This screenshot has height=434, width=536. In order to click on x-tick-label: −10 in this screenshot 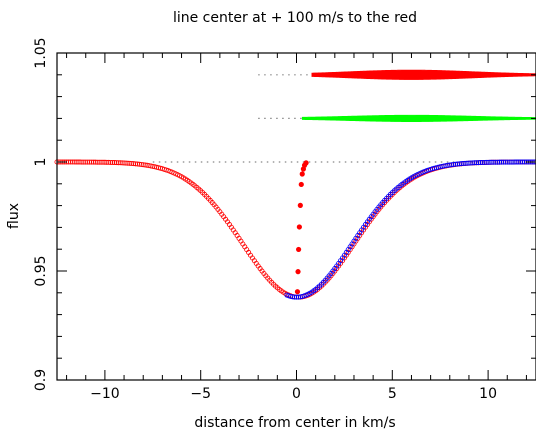, I will do `click(105, 394)`.